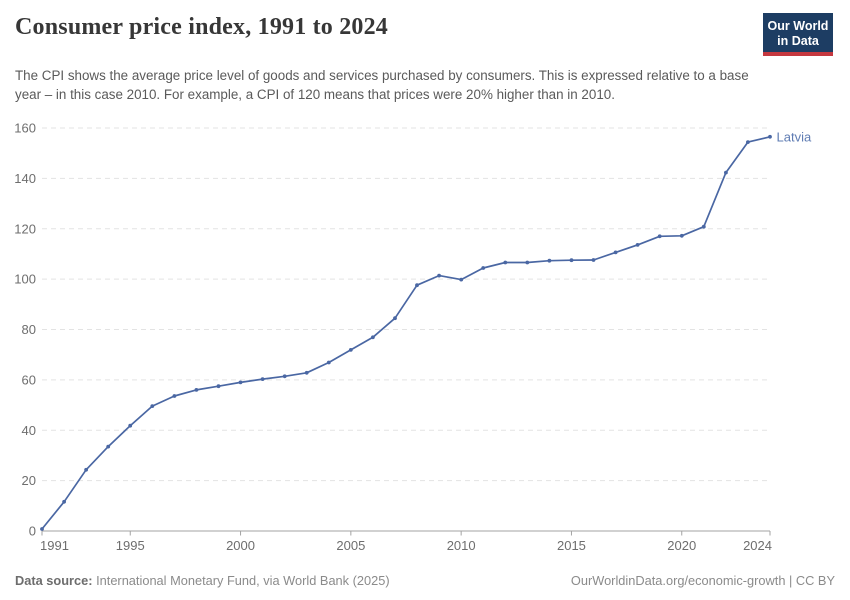 This screenshot has width=850, height=600. Describe the element at coordinates (202, 27) in the screenshot. I see `page-title: Consumer price index, 1991 to 2024` at that location.